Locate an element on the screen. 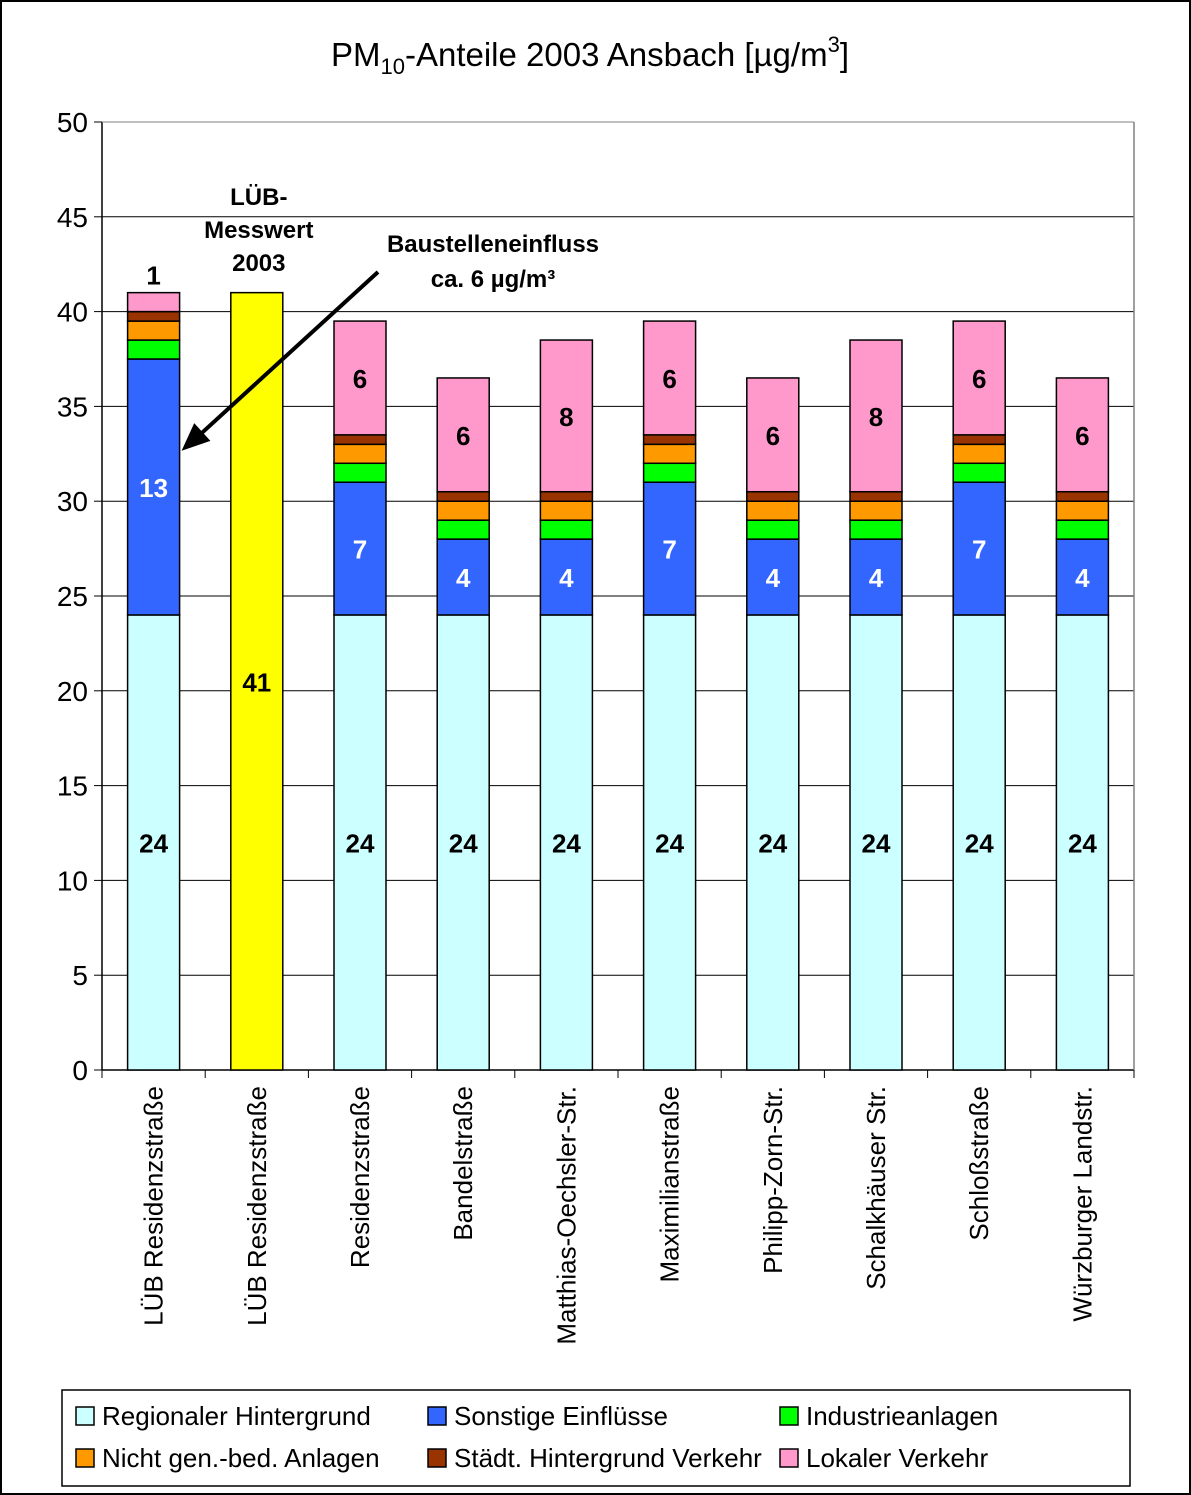 The image size is (1191, 1495). chart-title: PM10-Anteile 2003 Ansbach [µg/m3] is located at coordinates (590, 55).